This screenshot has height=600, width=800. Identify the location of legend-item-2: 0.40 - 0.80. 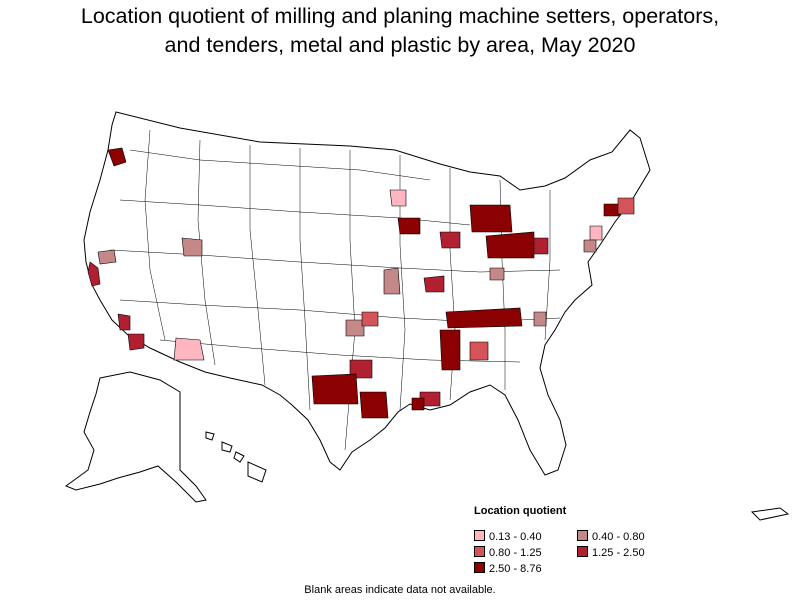
(611, 536).